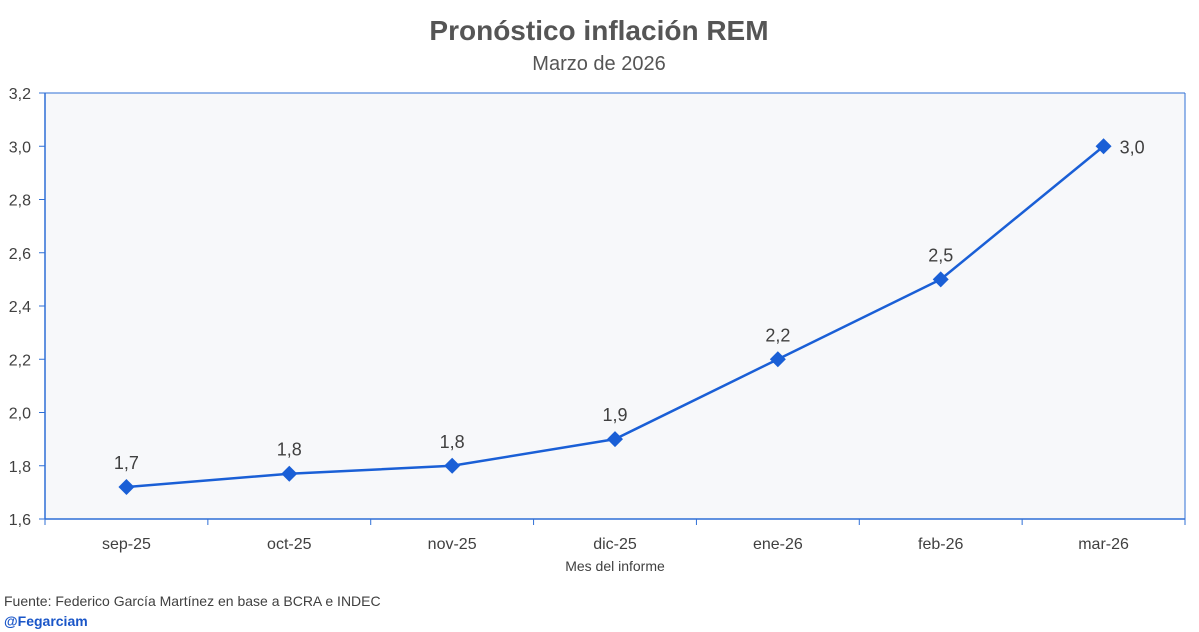  What do you see at coordinates (20, 307) in the screenshot?
I see `y-tick-label: 2,4` at bounding box center [20, 307].